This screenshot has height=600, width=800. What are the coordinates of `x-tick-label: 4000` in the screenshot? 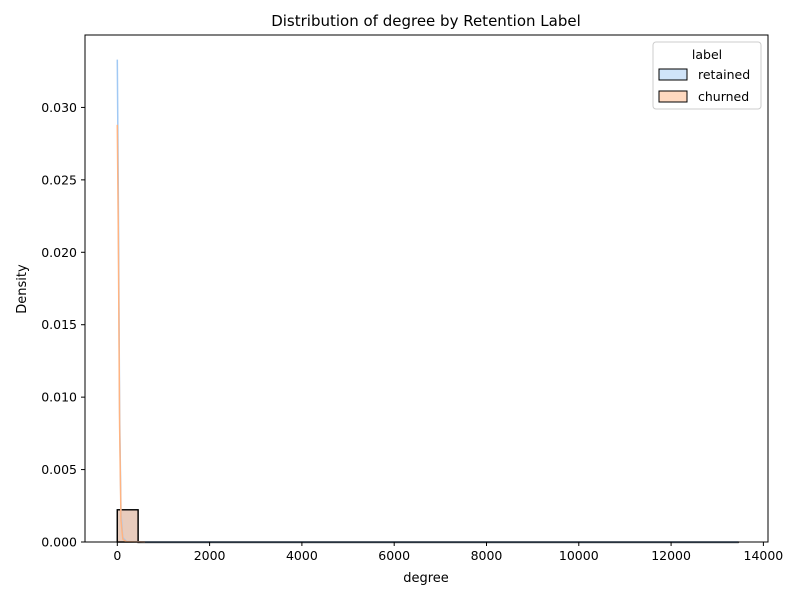 It's located at (302, 555).